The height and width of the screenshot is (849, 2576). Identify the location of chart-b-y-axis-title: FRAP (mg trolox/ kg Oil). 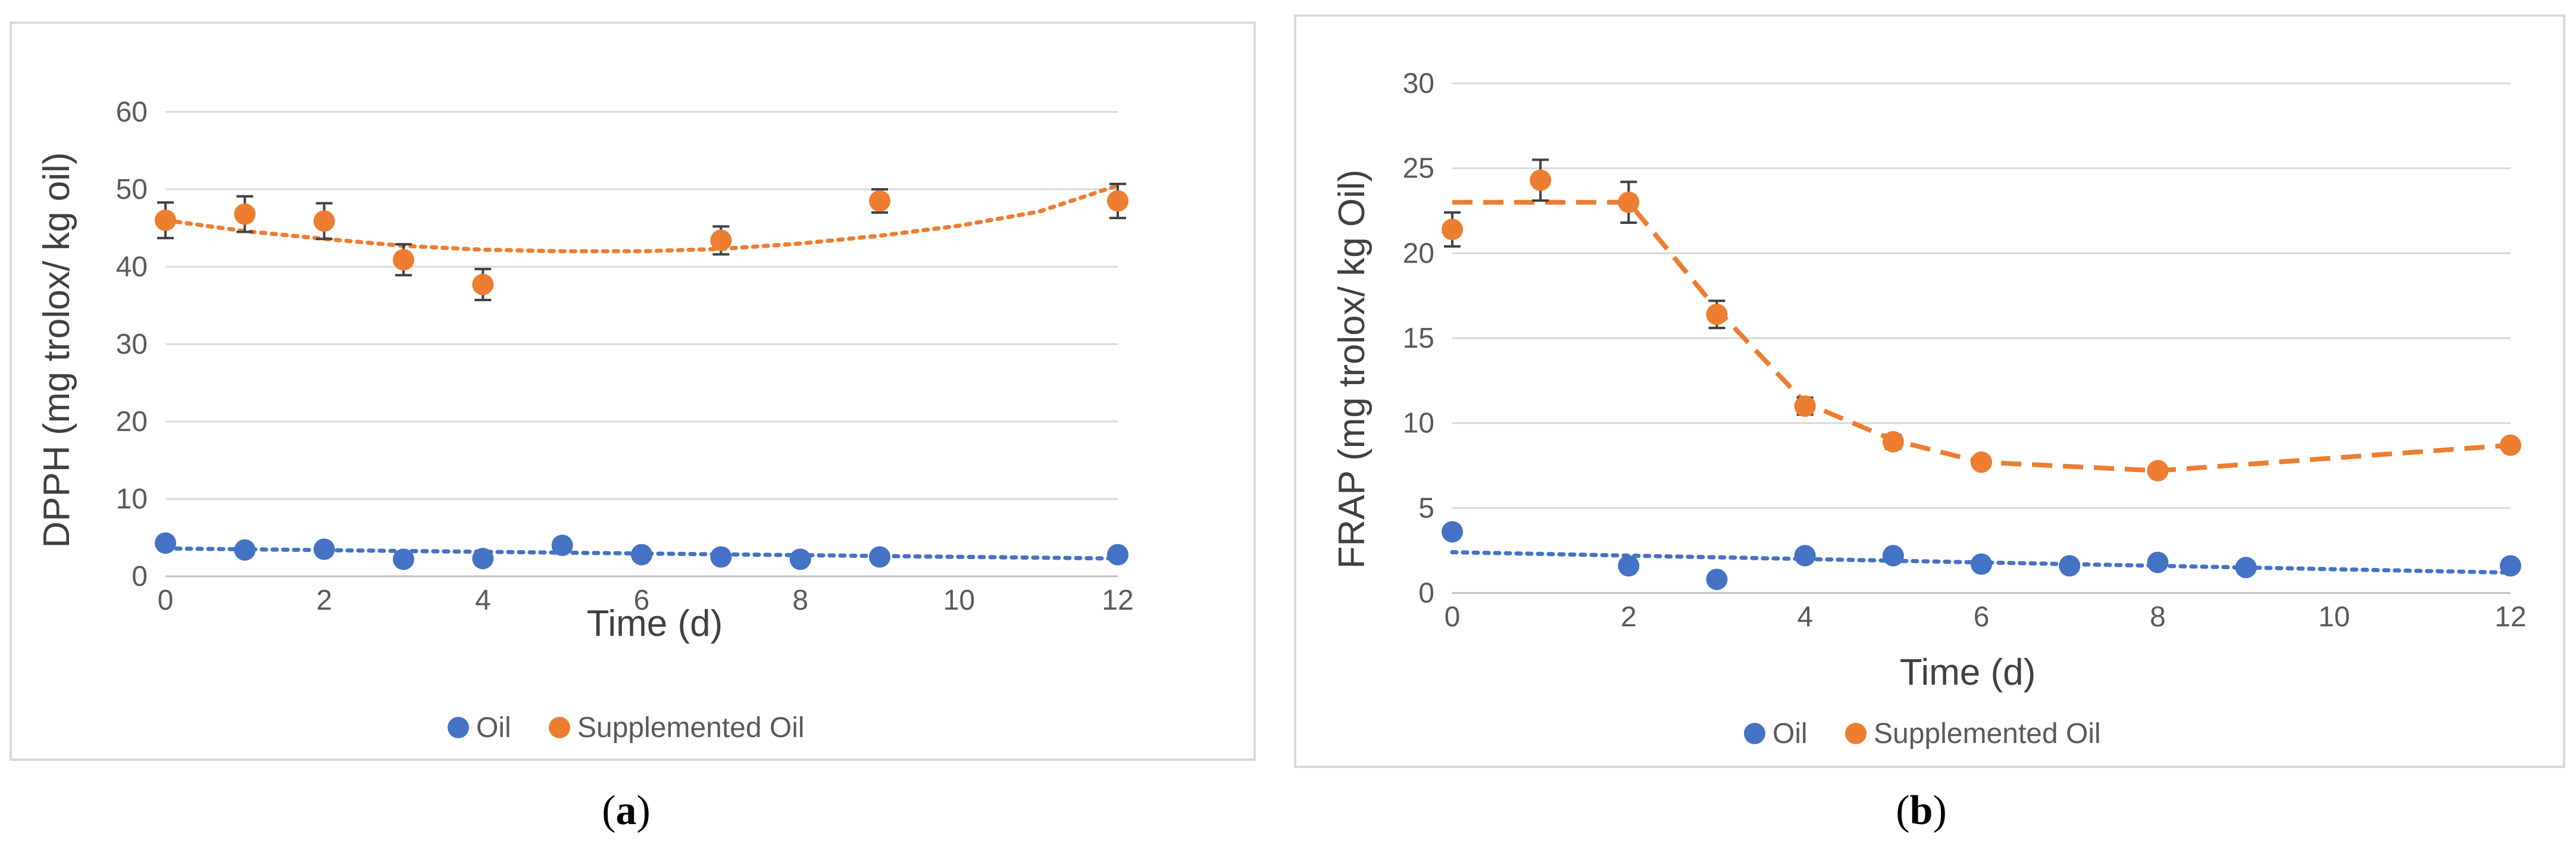
(1352, 369).